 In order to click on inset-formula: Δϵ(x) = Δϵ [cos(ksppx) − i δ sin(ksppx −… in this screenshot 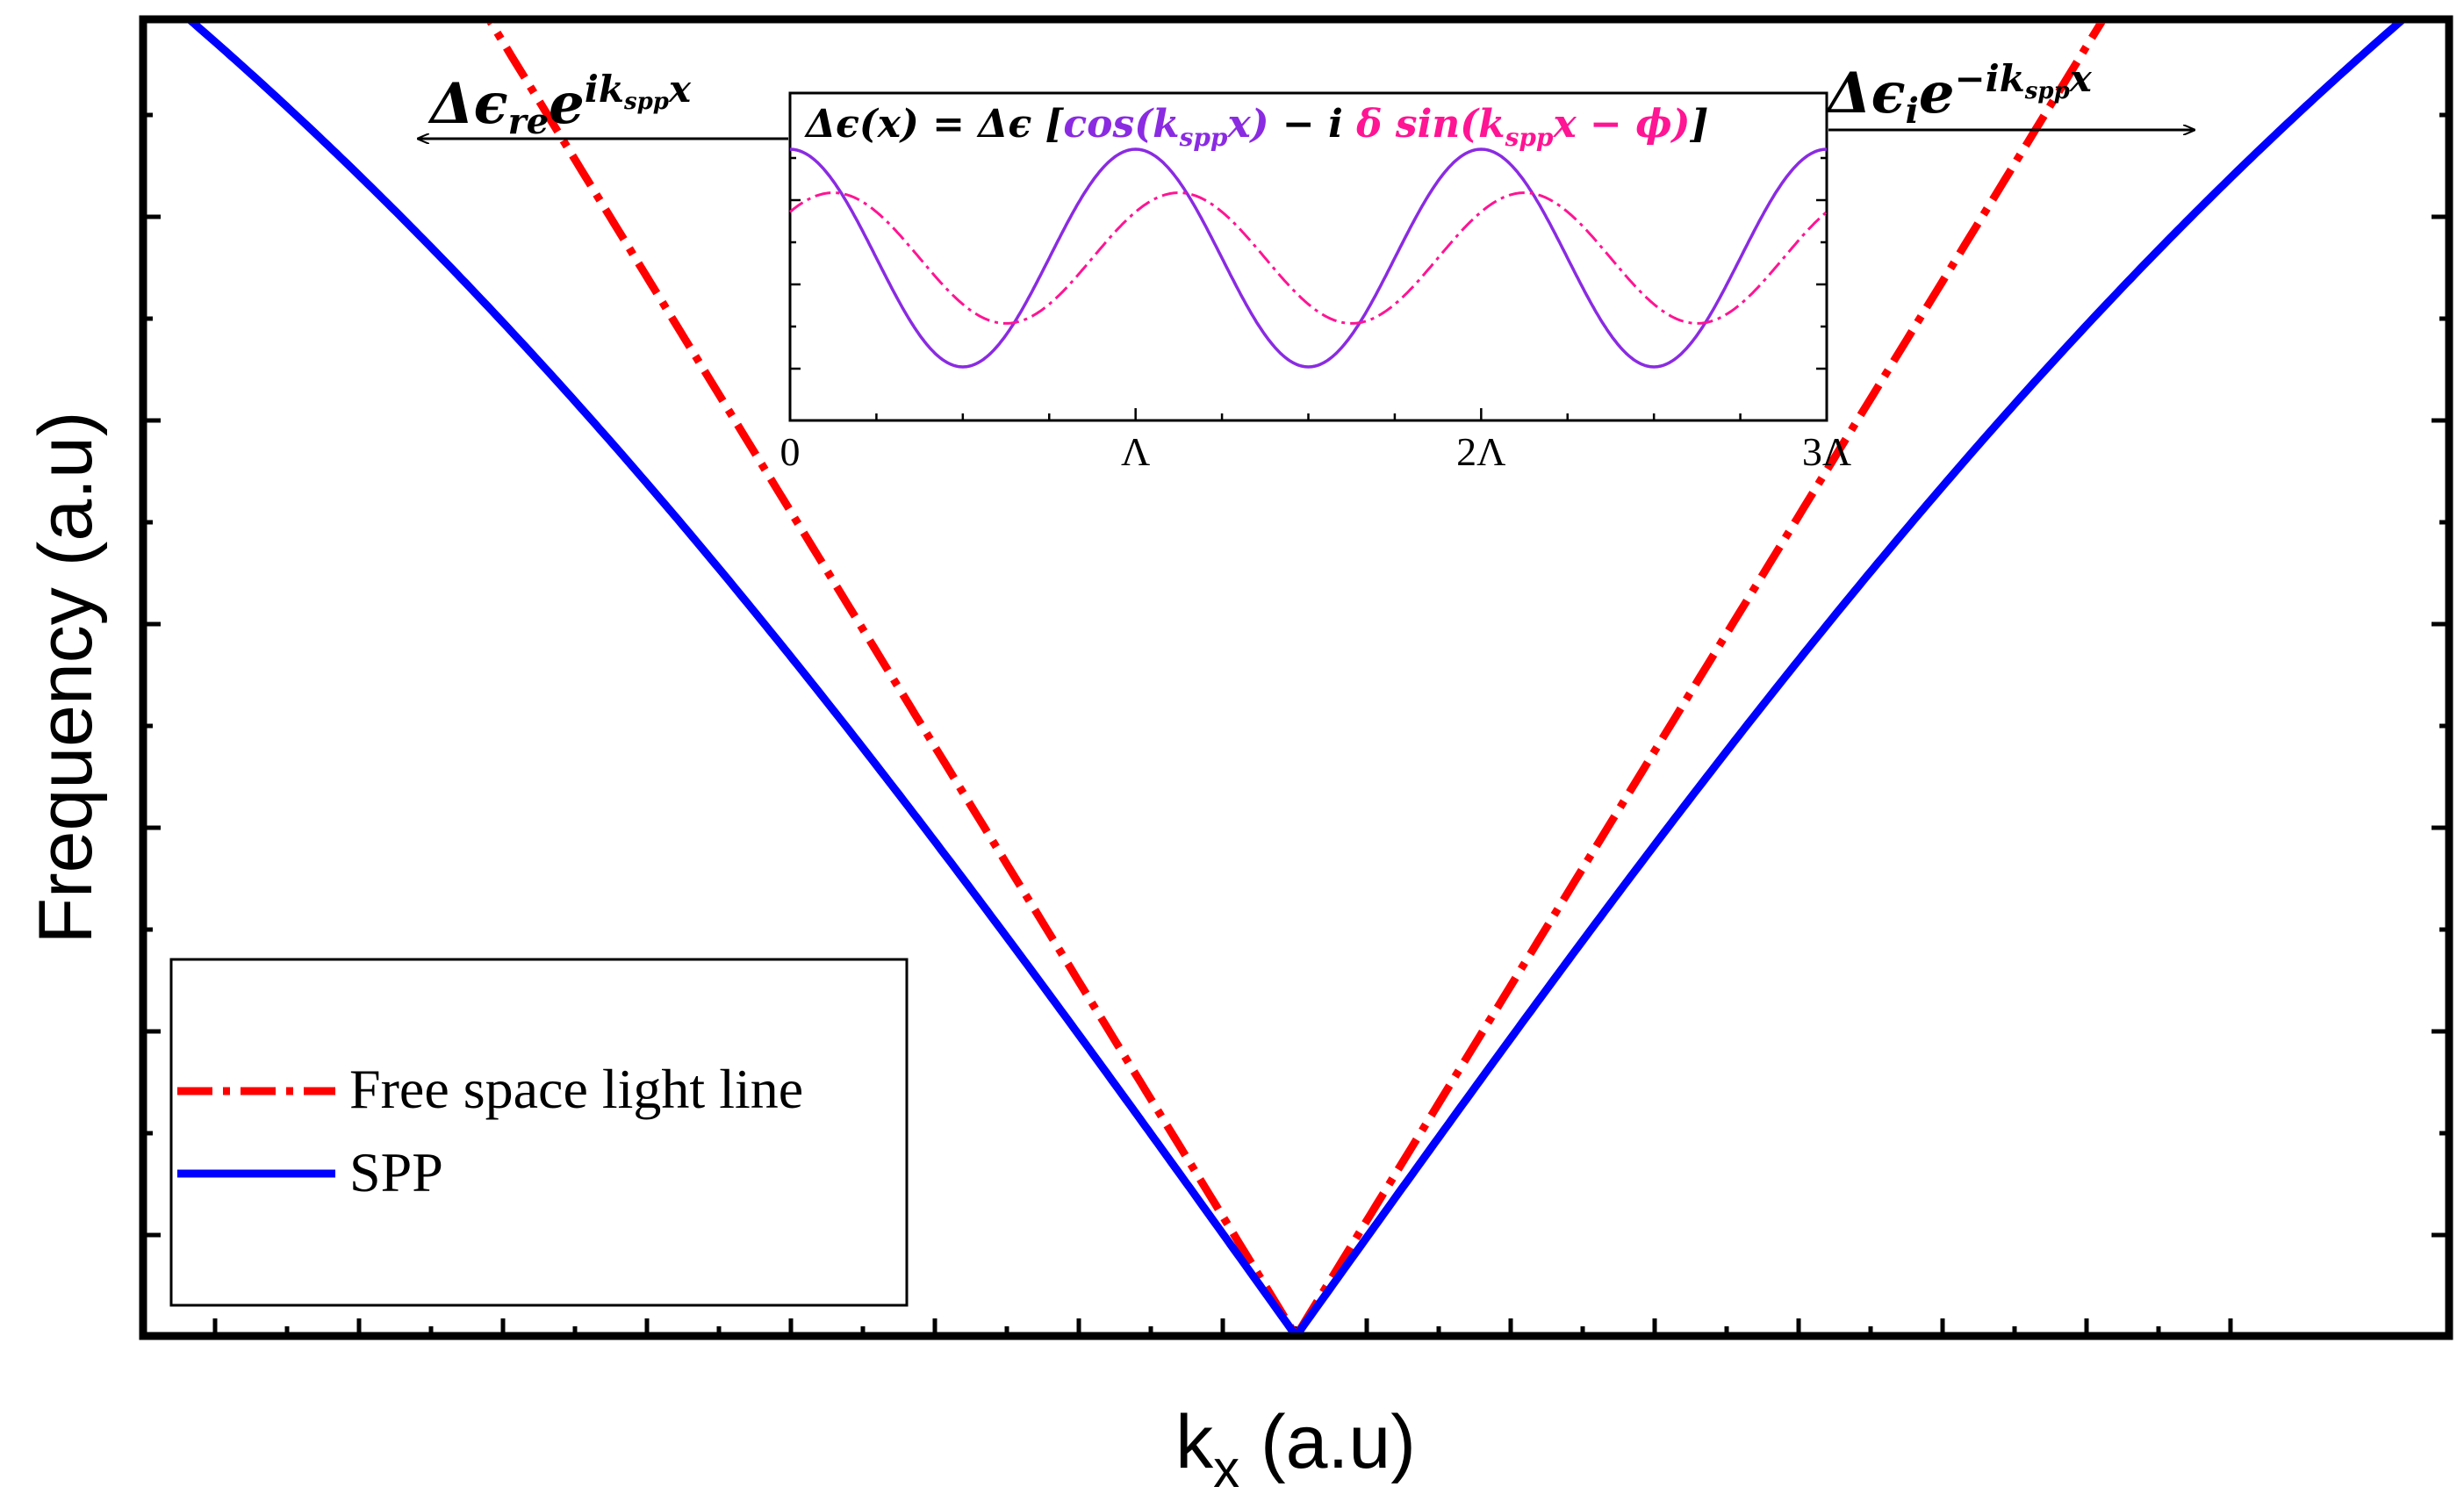, I will do `click(1256, 127)`.